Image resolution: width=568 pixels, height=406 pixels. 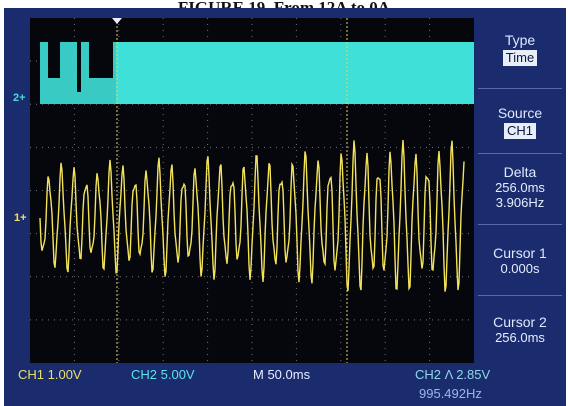 I want to click on ch2-trace-band, so click(x=295, y=73).